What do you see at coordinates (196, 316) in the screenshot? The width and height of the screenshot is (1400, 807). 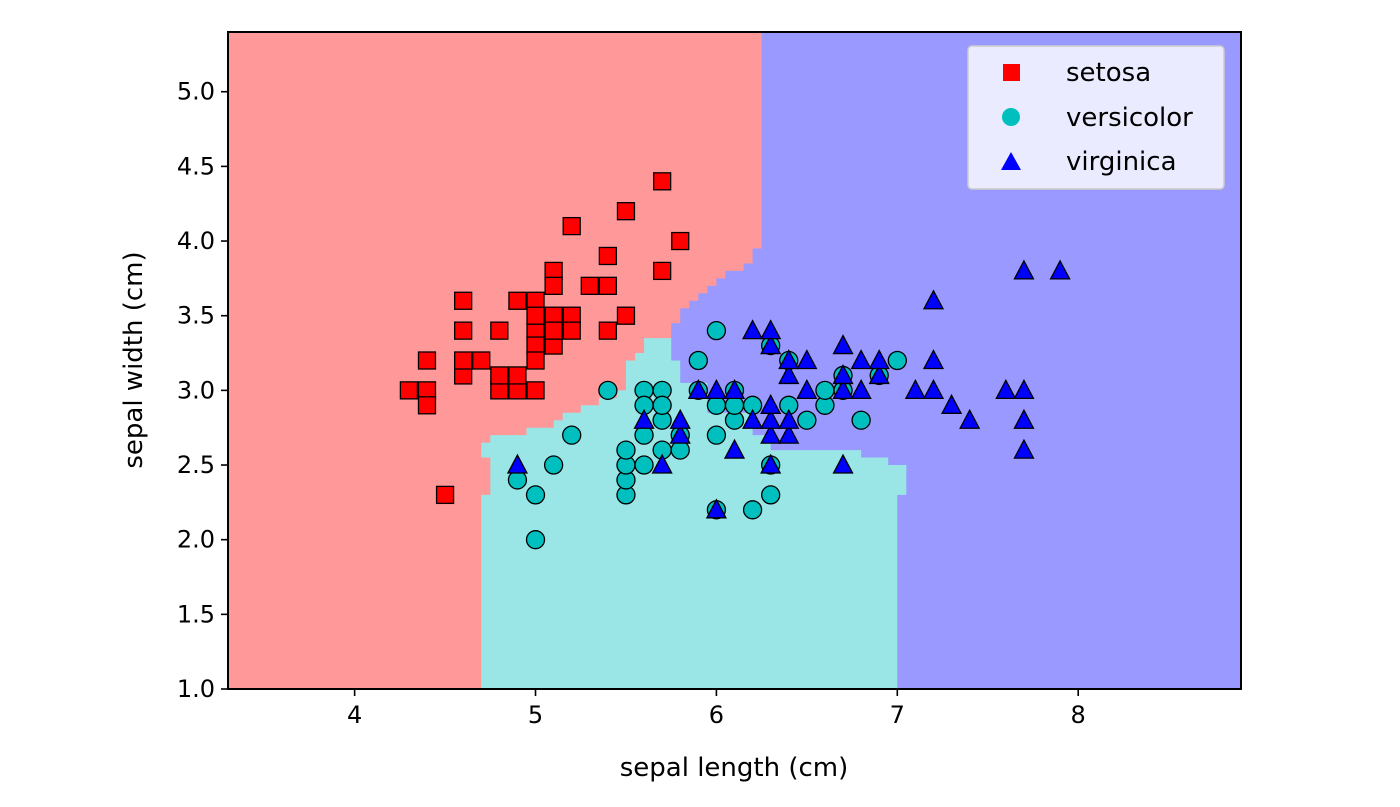 I see `y-tick-label: 3.5` at bounding box center [196, 316].